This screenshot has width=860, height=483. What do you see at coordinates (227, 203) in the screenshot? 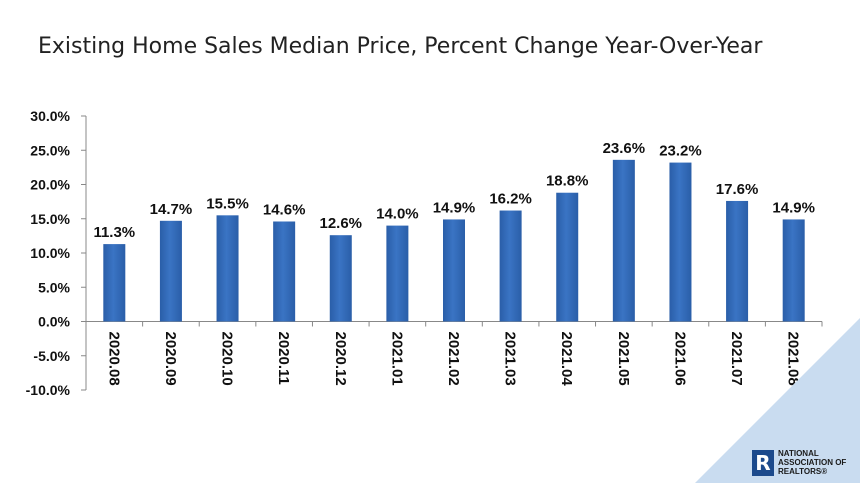
I see `data-label: 15.5%` at bounding box center [227, 203].